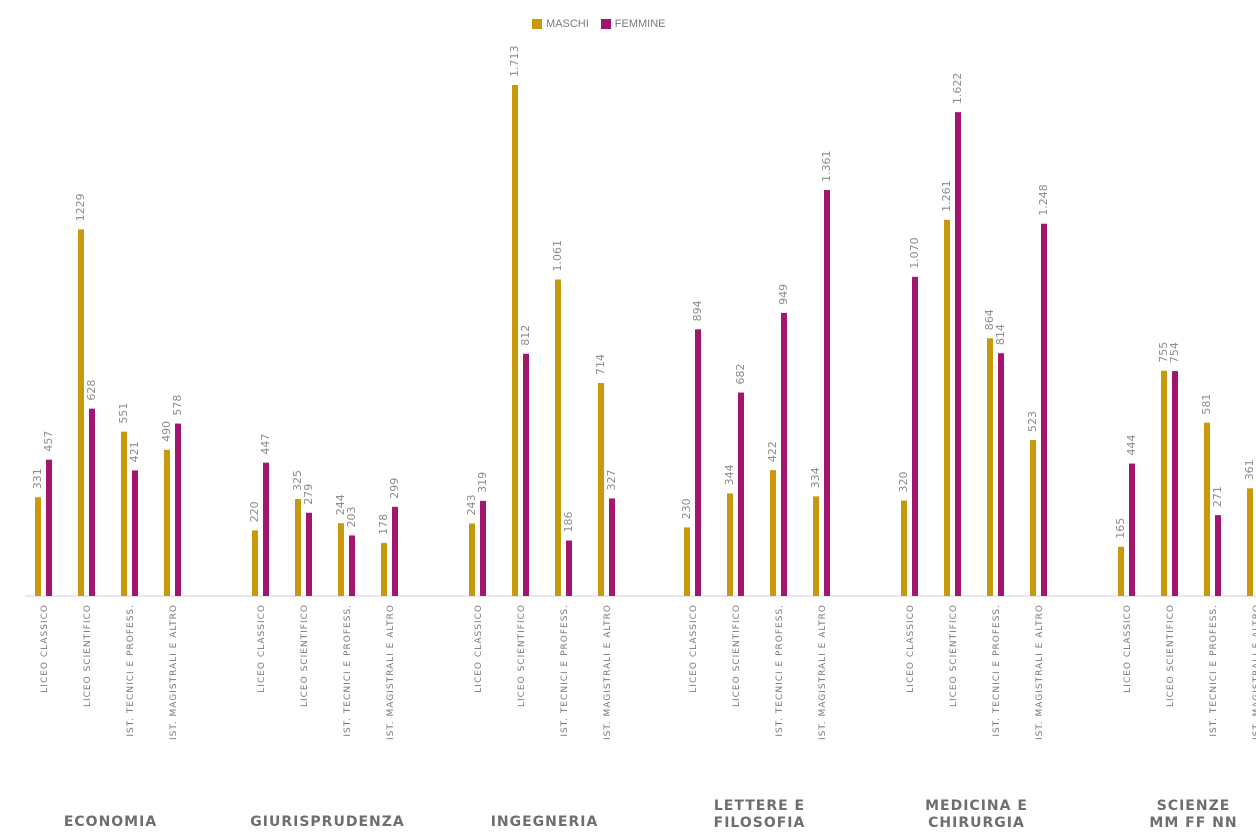 The width and height of the screenshot is (1256, 836). Describe the element at coordinates (265, 444) in the screenshot. I see `value-label-femmine-giurisprudenza-liceo-classico: 447` at that location.